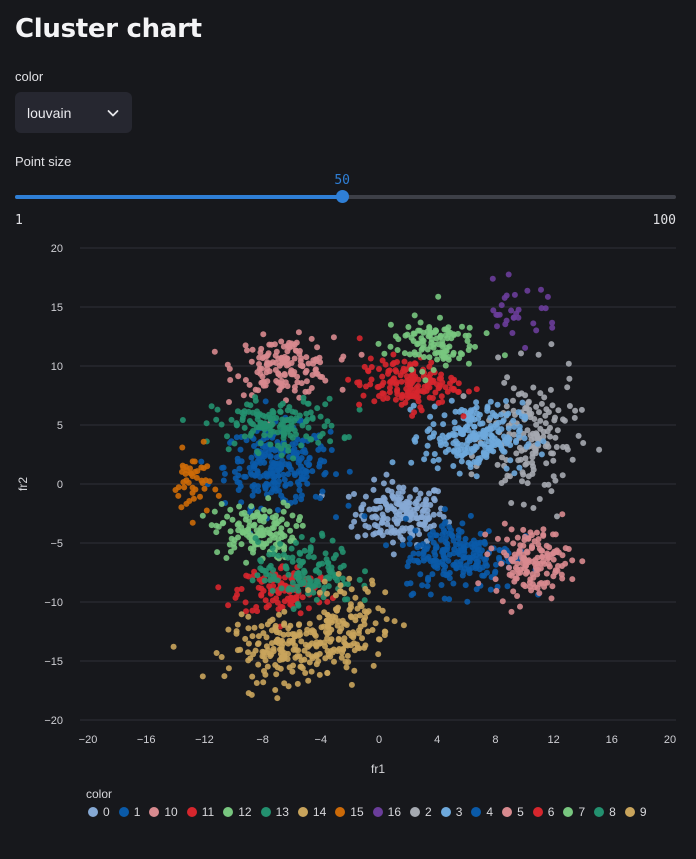 The width and height of the screenshot is (696, 859). Describe the element at coordinates (421, 812) in the screenshot. I see `legend-item-2: 2` at that location.